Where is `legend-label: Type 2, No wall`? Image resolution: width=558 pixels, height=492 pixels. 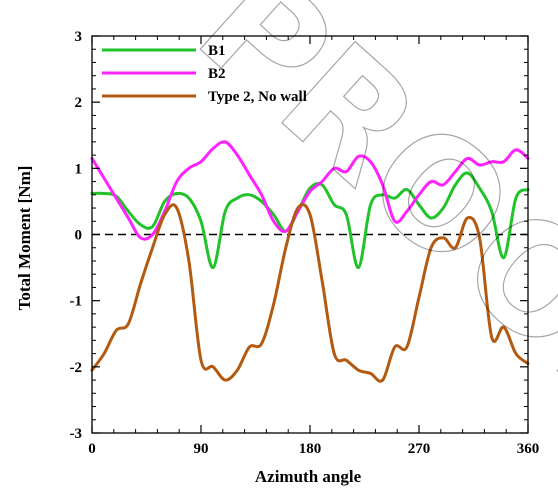 legend-label: Type 2, No wall is located at coordinates (257, 97).